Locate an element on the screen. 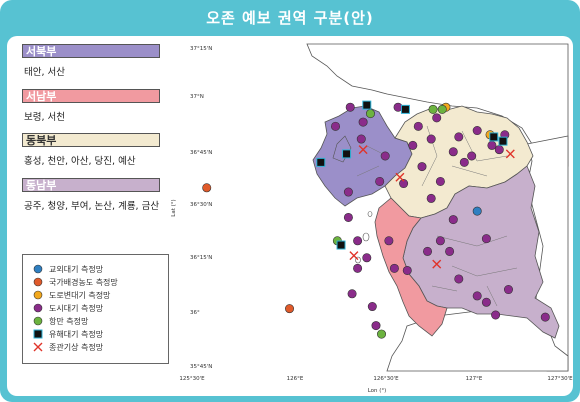 The image size is (580, 402). purple-circle-icon is located at coordinates (38, 308).